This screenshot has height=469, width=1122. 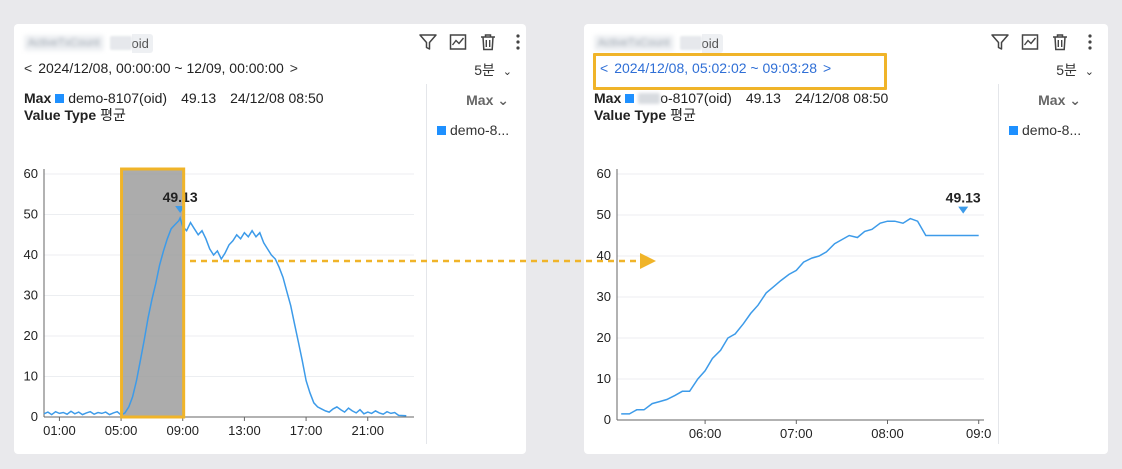 I want to click on x-tick-label: 01:00, so click(x=59, y=430).